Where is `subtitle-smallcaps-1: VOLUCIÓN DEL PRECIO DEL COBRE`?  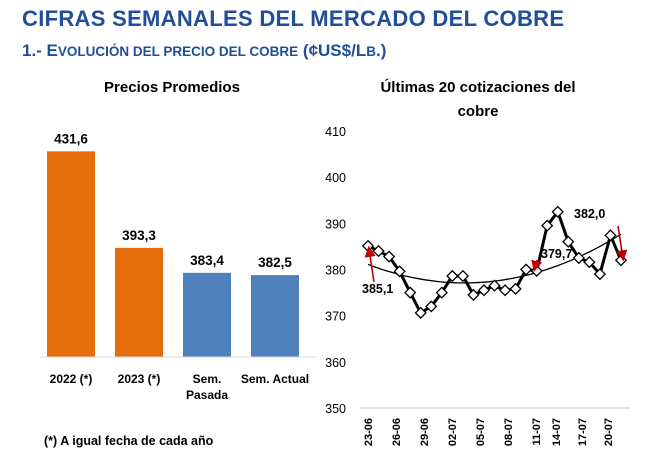
subtitle-smallcaps-1: VOLUCIÓN DEL PRECIO DEL COBRE is located at coordinates (178, 51).